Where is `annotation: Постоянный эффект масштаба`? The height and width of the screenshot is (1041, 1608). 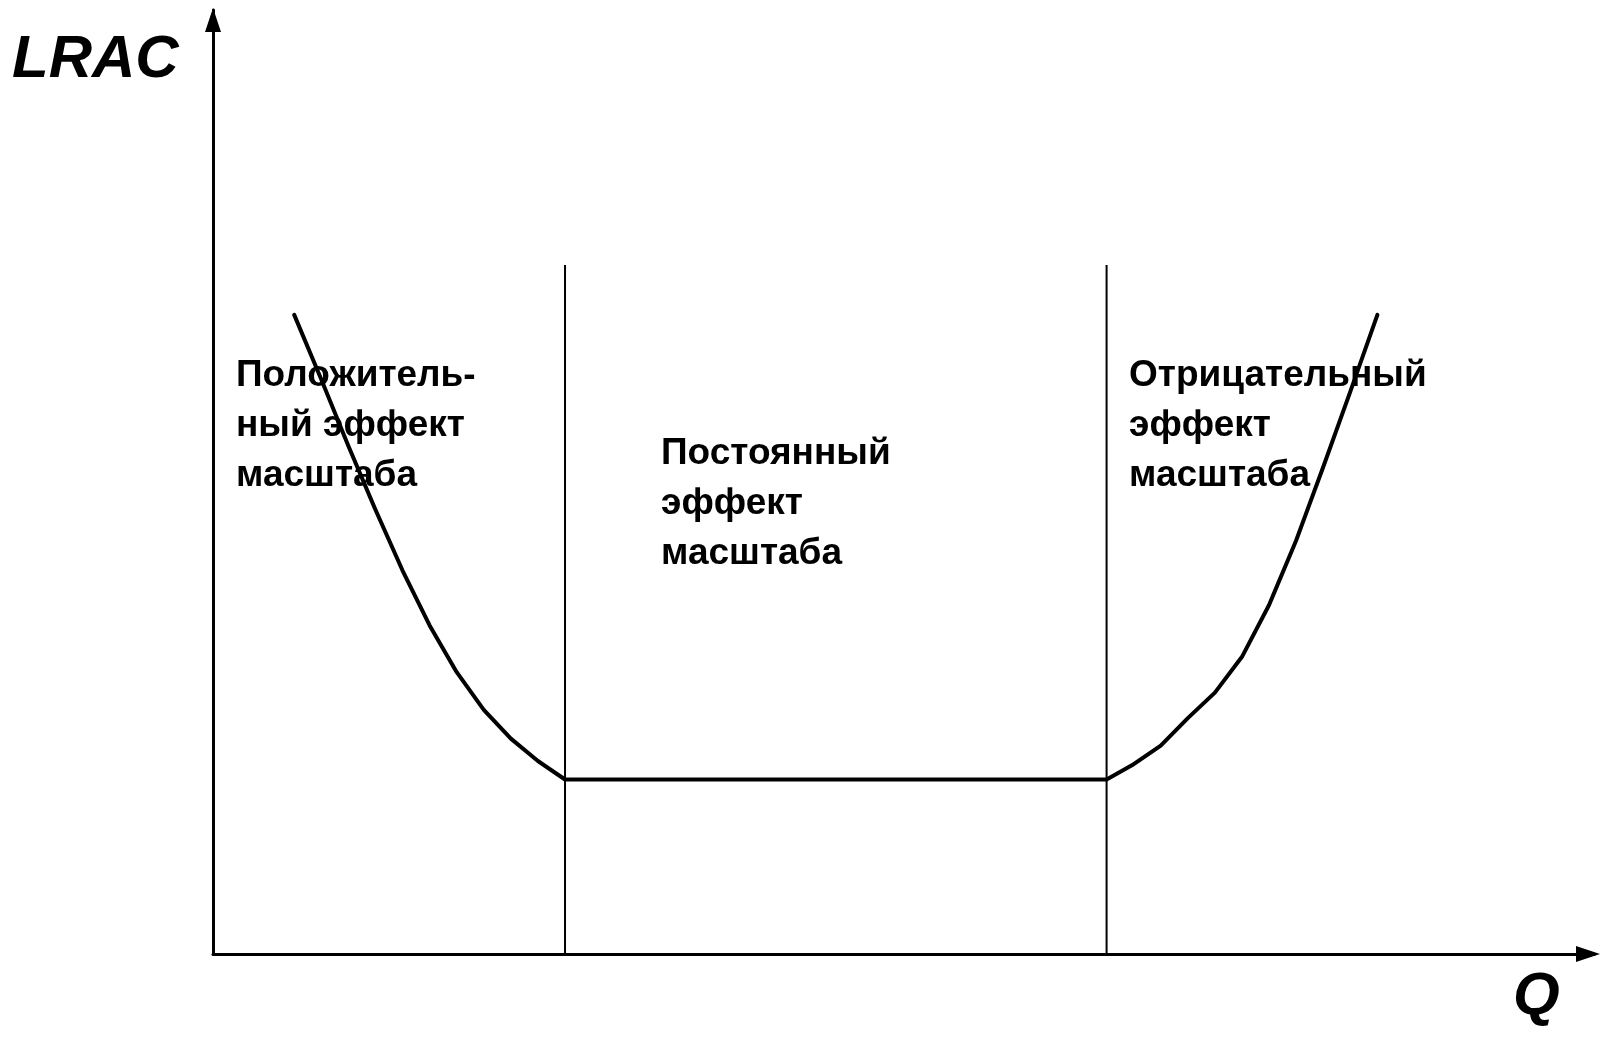
annotation: Постоянный эффект масштаба is located at coordinates (776, 501).